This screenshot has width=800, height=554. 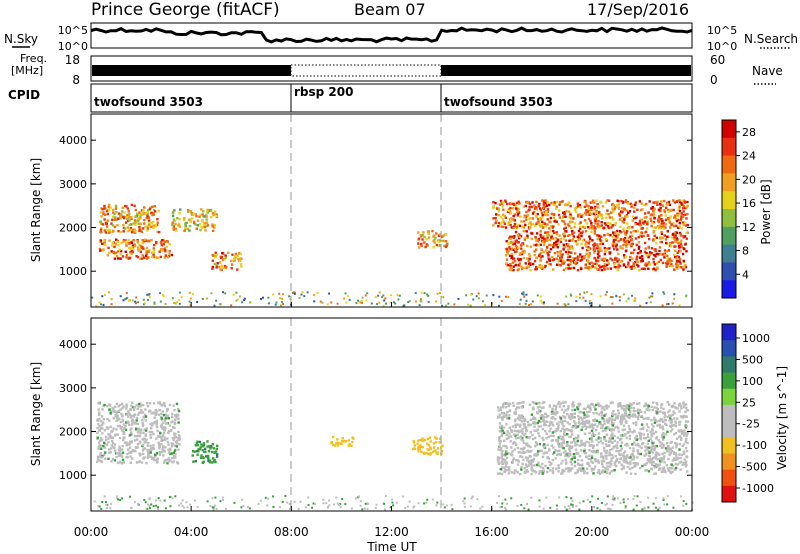 I want to click on colorbar-band, so click(x=729, y=147).